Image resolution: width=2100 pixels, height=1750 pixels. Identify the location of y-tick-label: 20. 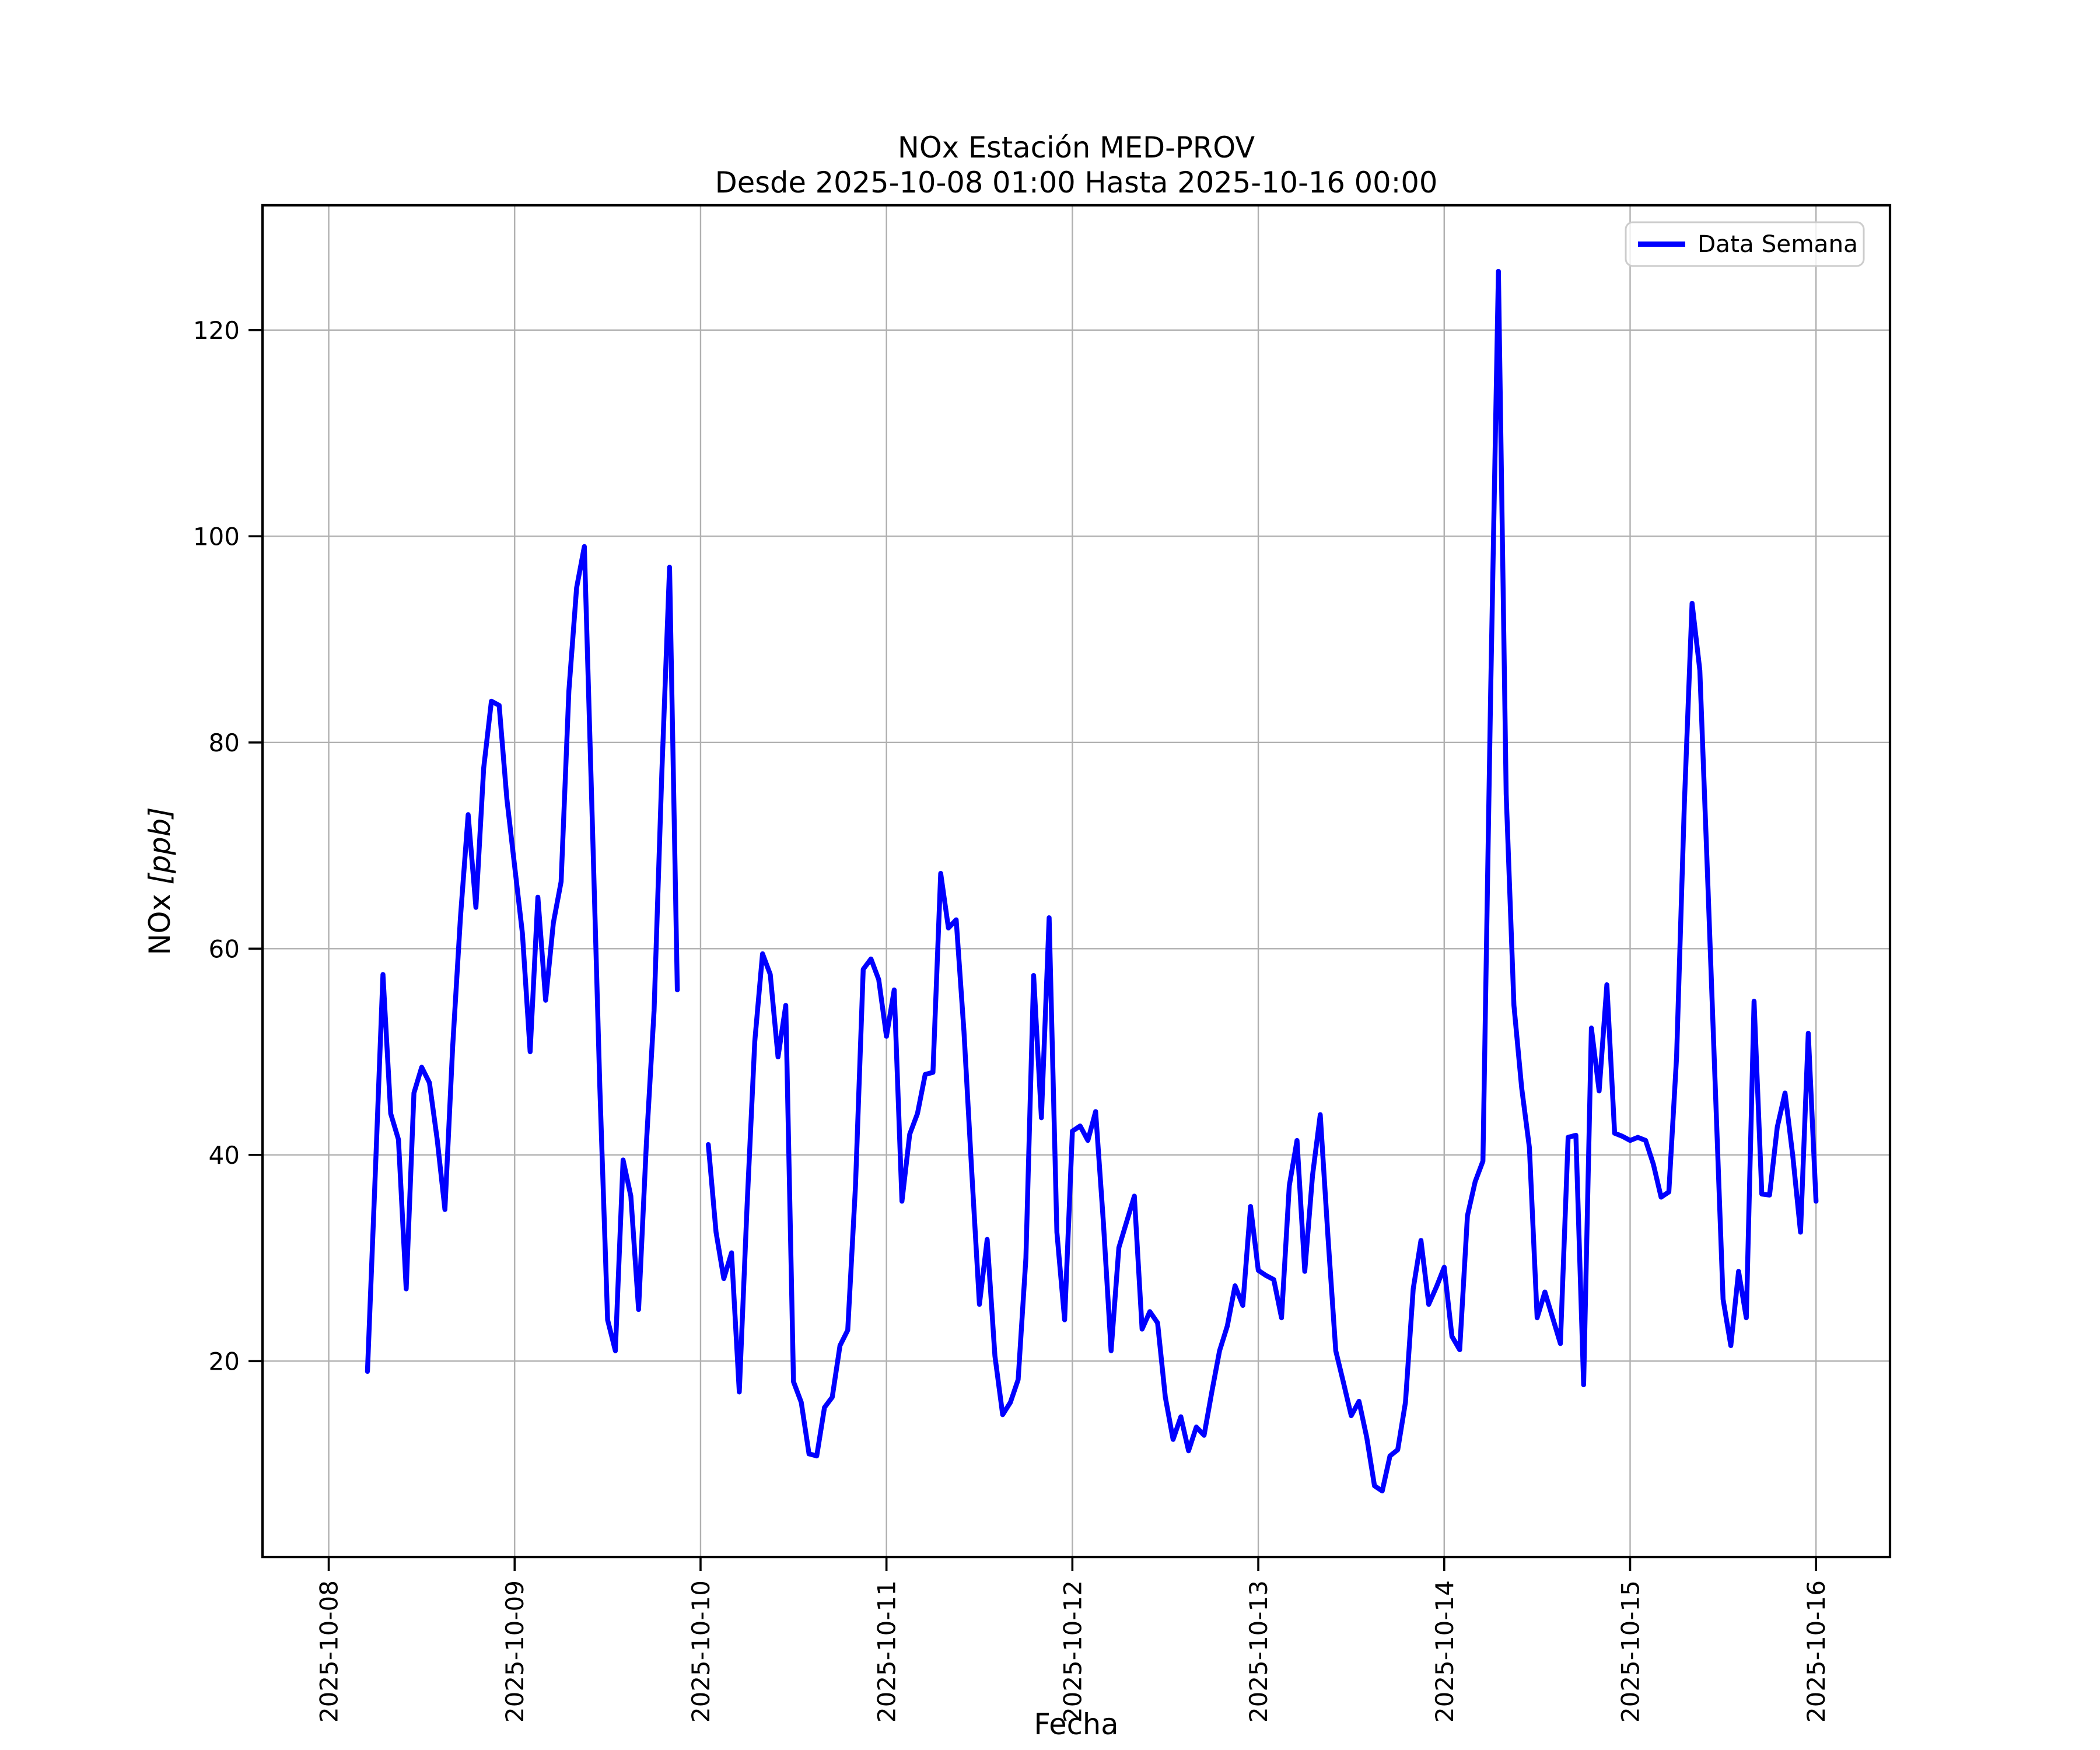
(224, 1361).